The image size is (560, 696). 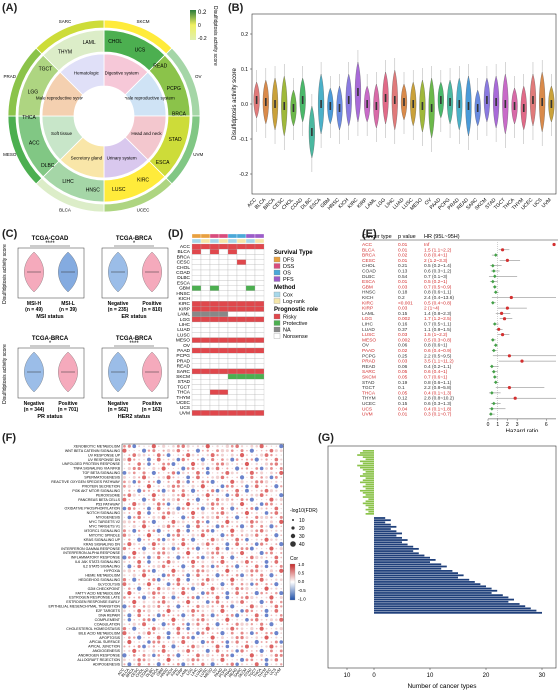 I want to click on legend-title: Disulfidptosis activity score, so click(x=215, y=36).